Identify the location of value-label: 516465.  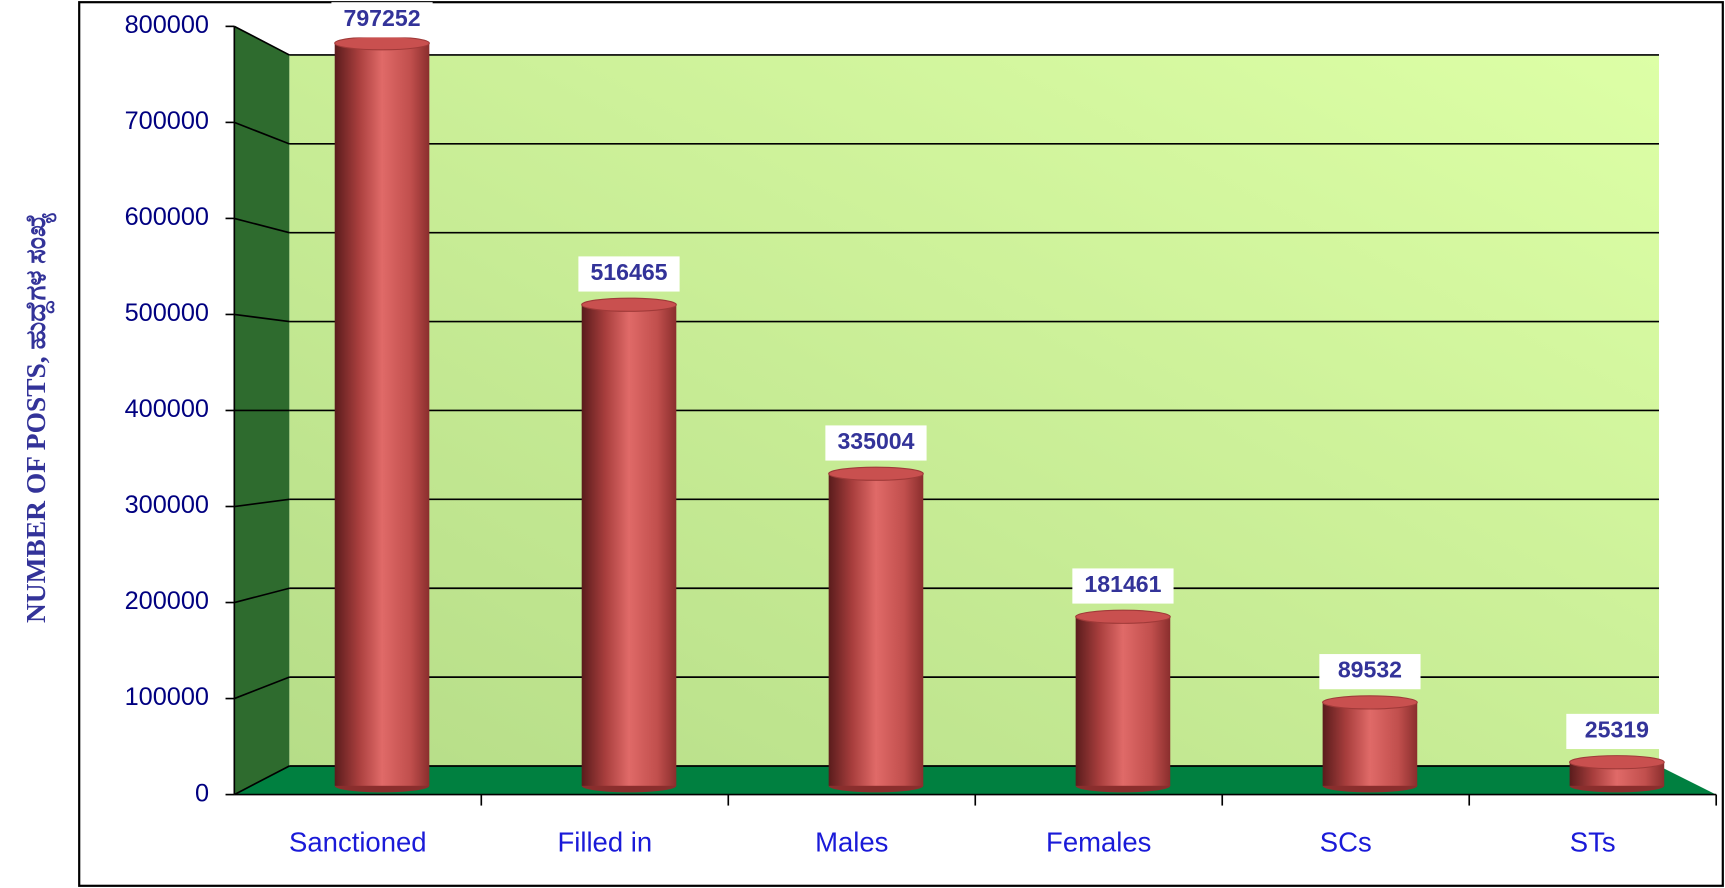
(628, 272).